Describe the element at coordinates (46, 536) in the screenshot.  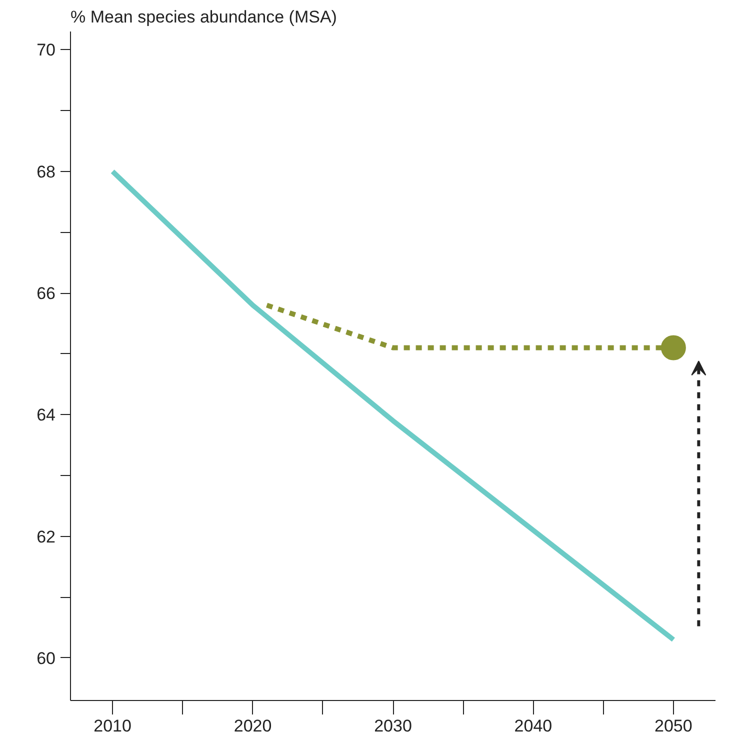
I see `y-tick-label: 62` at that location.